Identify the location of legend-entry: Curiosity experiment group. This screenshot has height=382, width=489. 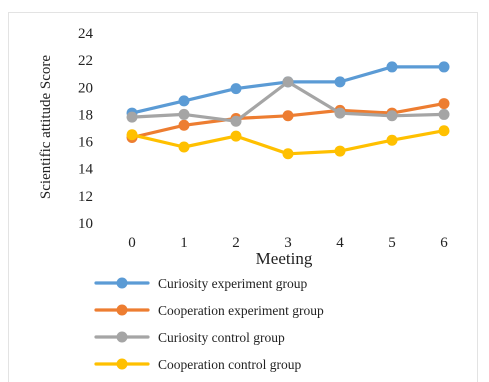
(200, 283).